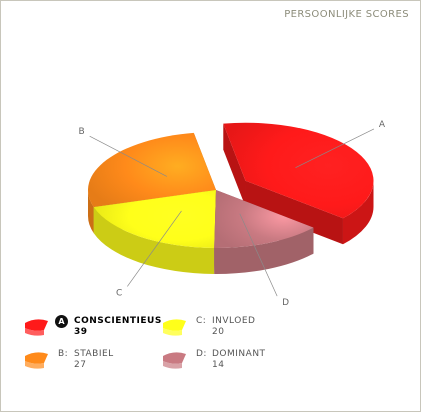  I want to click on legend-value: 39, so click(81, 332).